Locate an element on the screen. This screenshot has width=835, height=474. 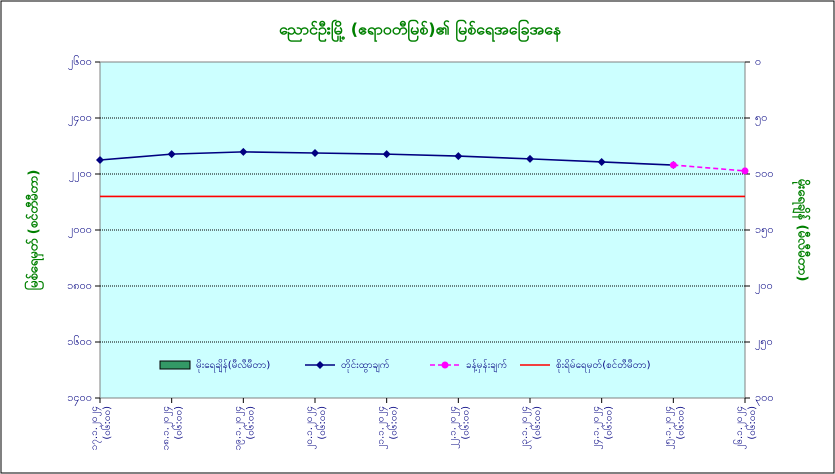
y2-axis-label: မိုးရေချိန် (မီလီမီတာ) is located at coordinates (802, 230).